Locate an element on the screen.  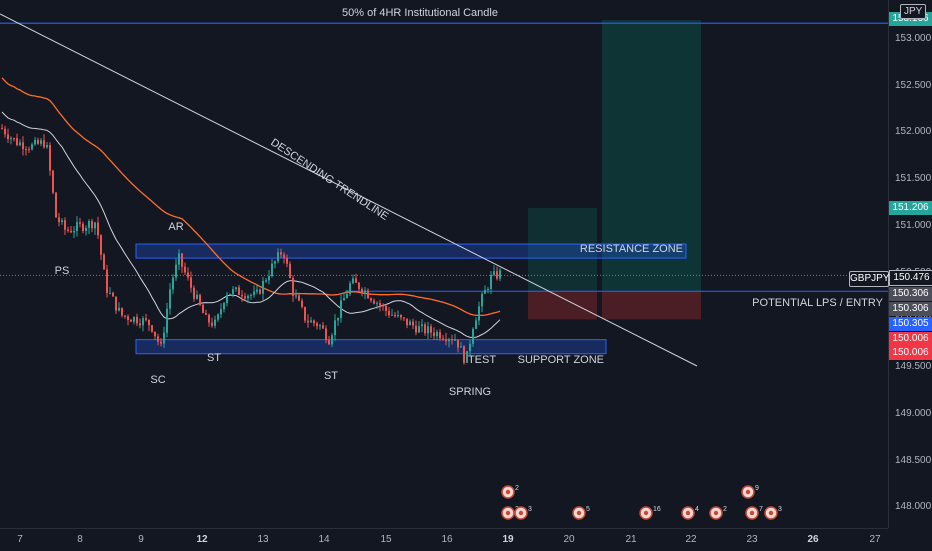
wyckoff-label-test: TEST is located at coordinates (482, 360).